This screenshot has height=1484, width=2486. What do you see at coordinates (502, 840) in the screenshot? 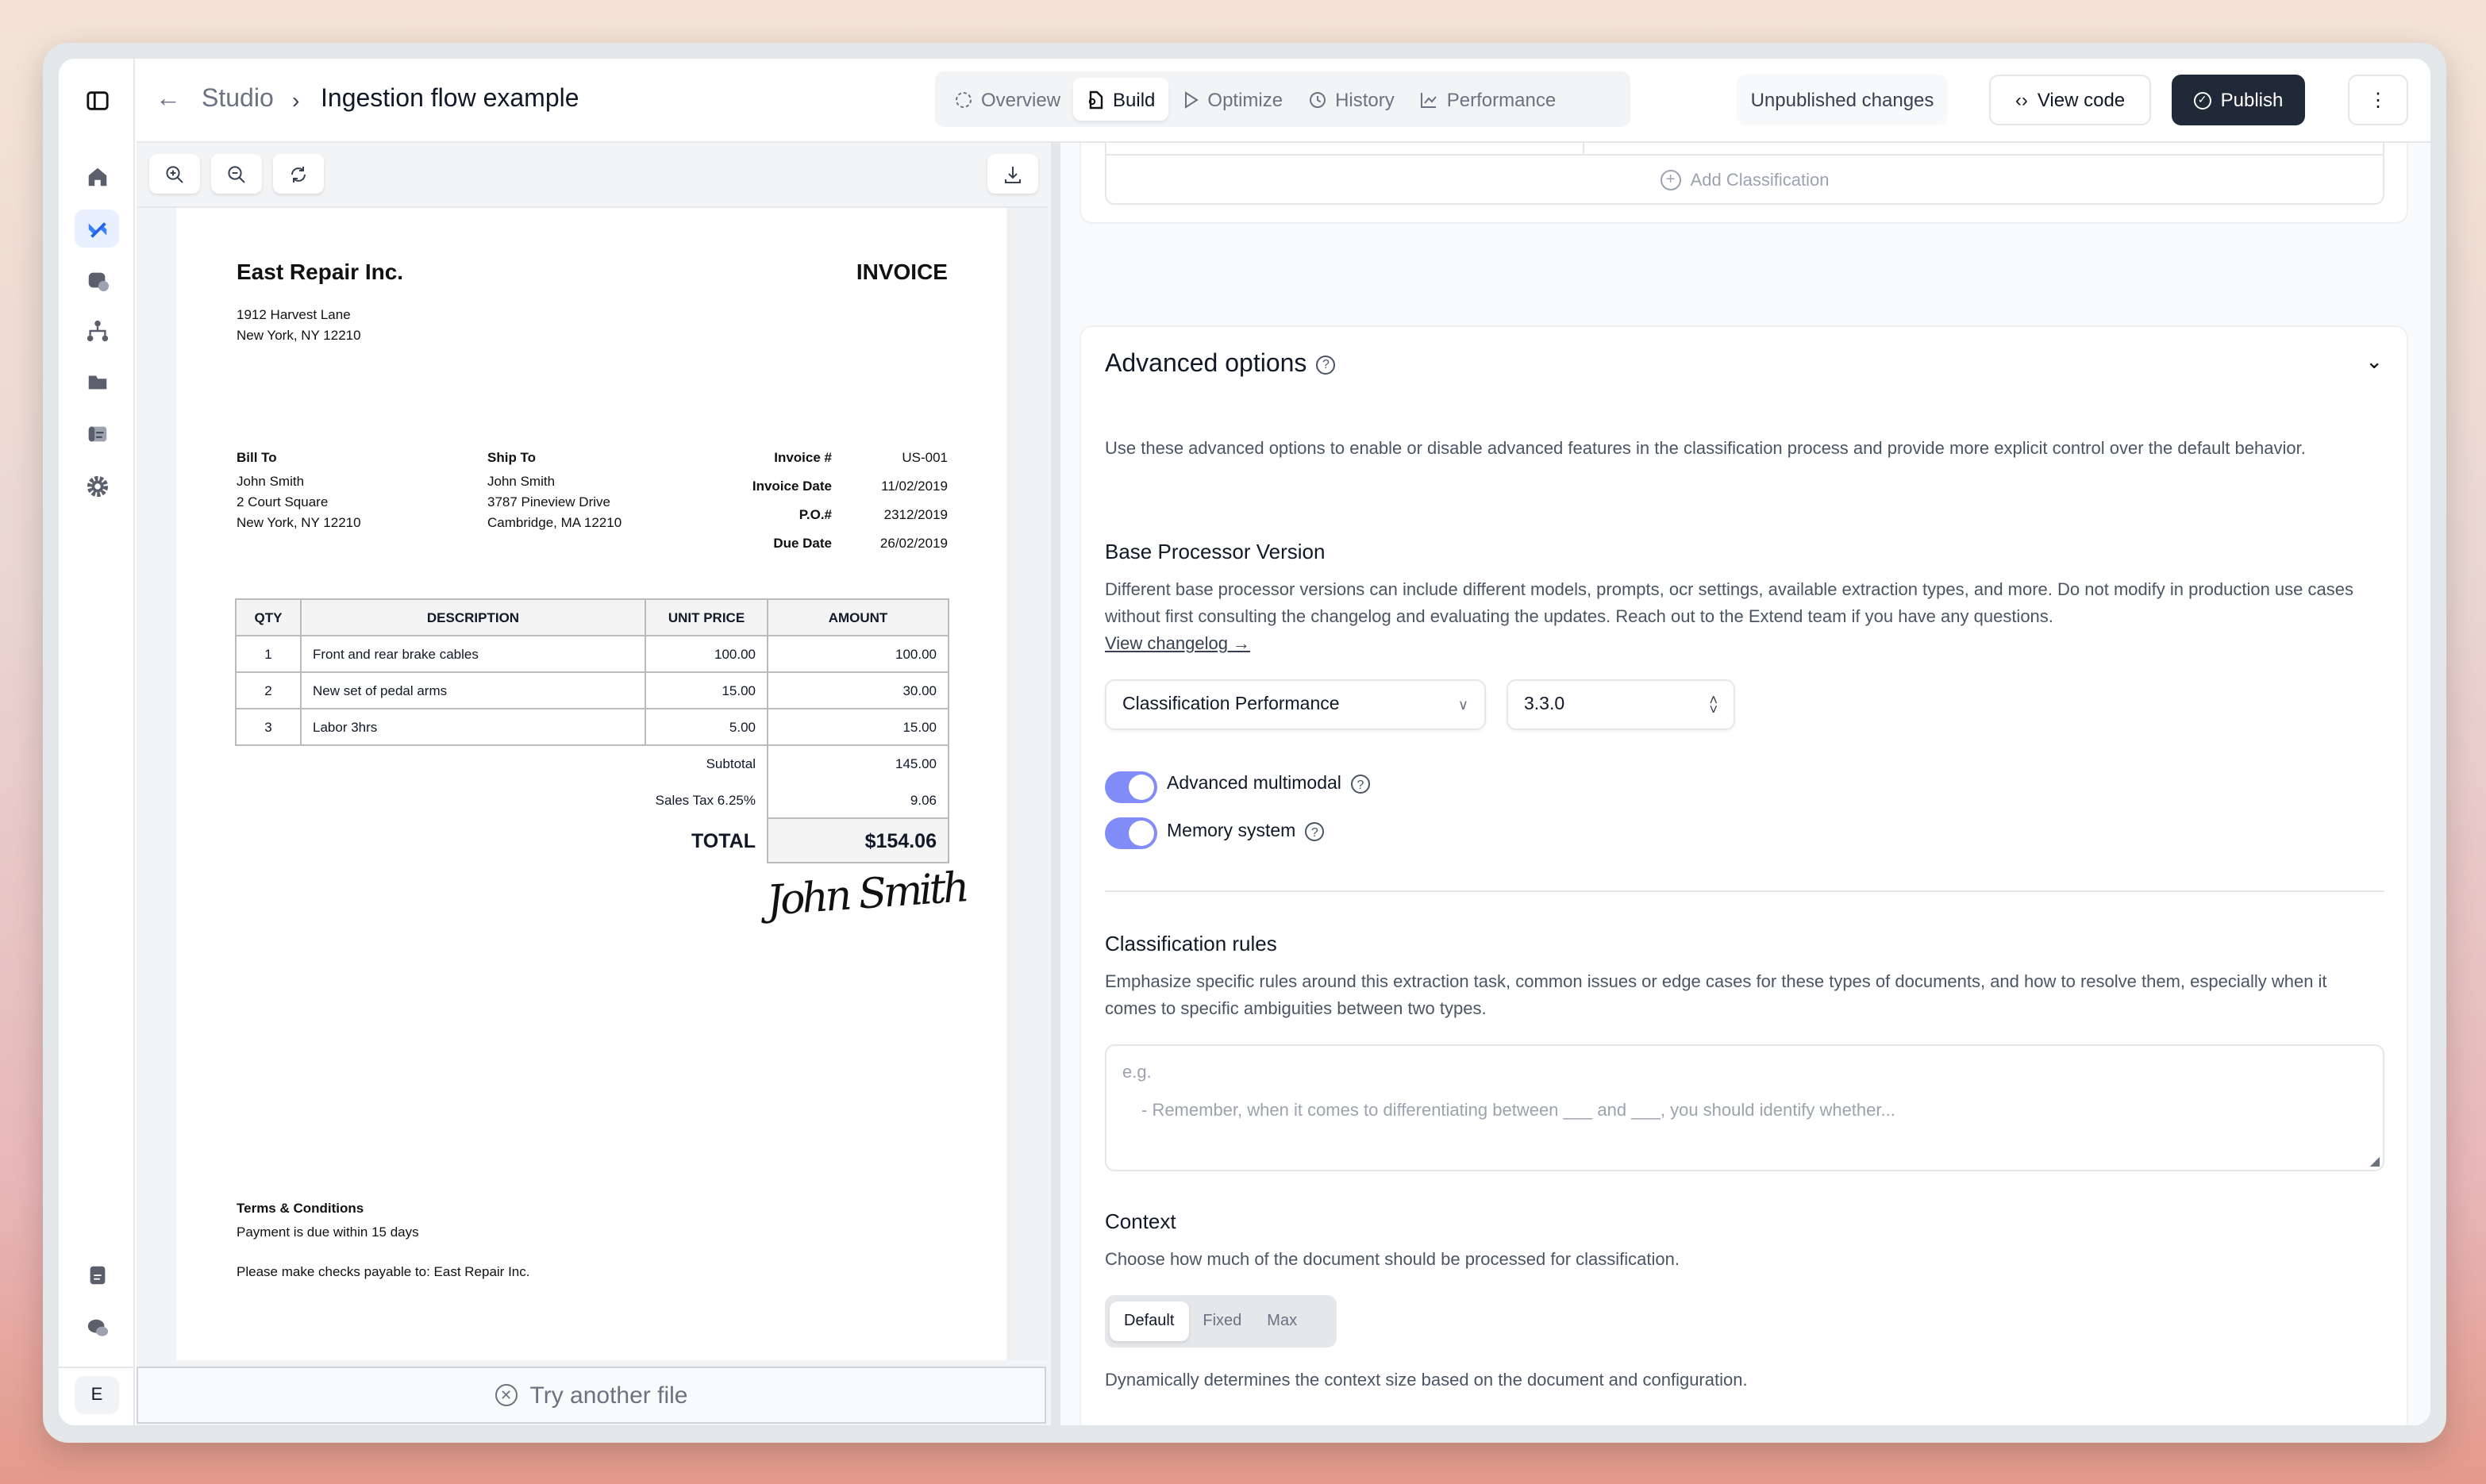
I see `total-label: TOTAL` at bounding box center [502, 840].